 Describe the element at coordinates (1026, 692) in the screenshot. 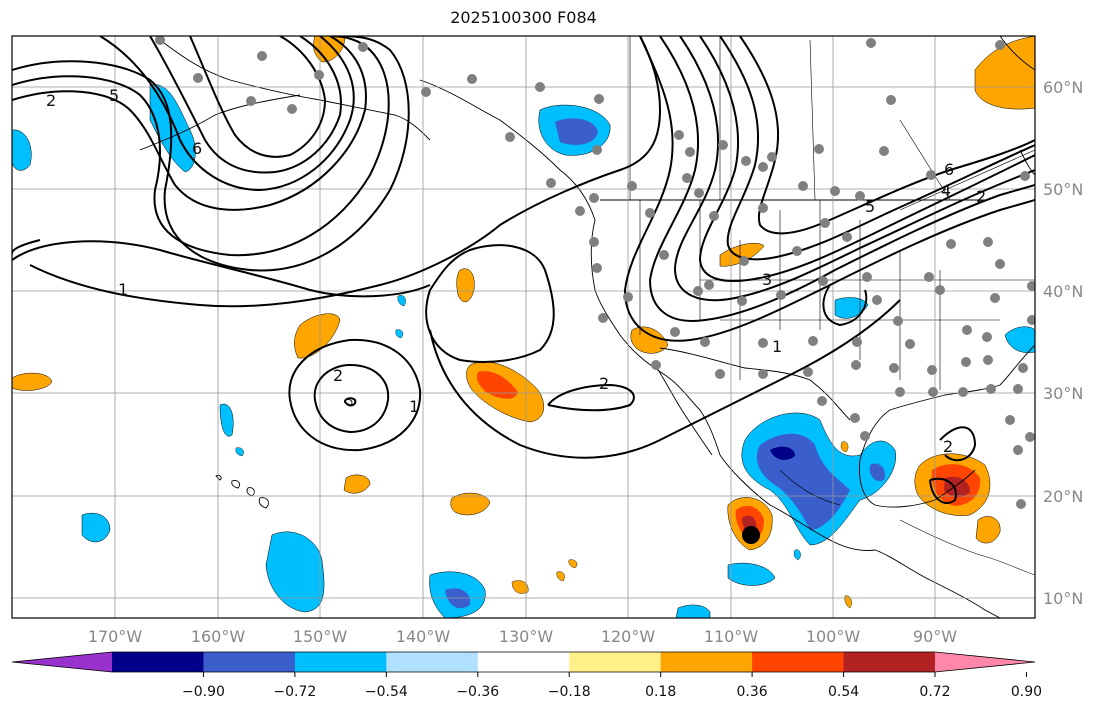

I see `colorbar-tick-label: 0.90` at that location.